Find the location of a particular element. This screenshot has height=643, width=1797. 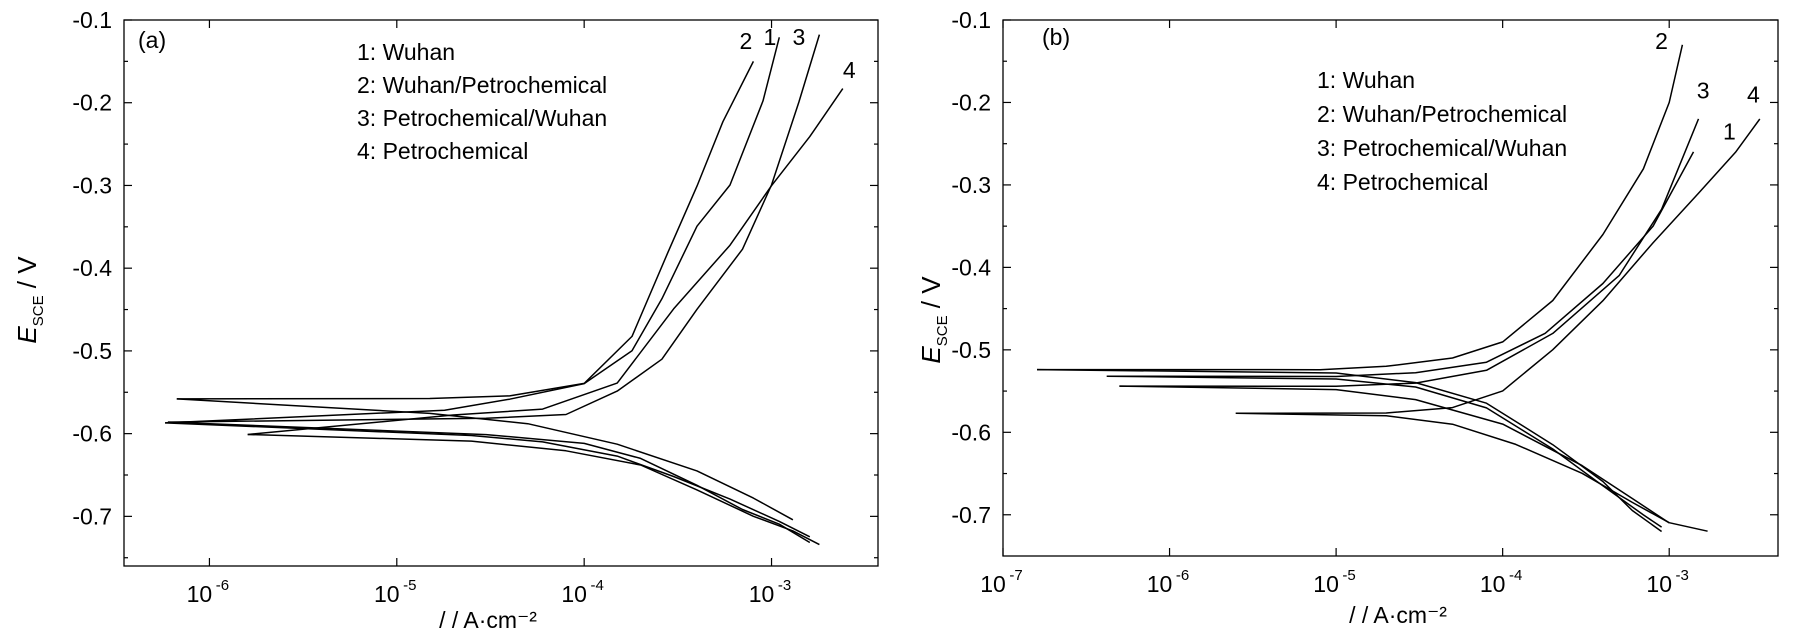

panel-label: (a) is located at coordinates (152, 40).